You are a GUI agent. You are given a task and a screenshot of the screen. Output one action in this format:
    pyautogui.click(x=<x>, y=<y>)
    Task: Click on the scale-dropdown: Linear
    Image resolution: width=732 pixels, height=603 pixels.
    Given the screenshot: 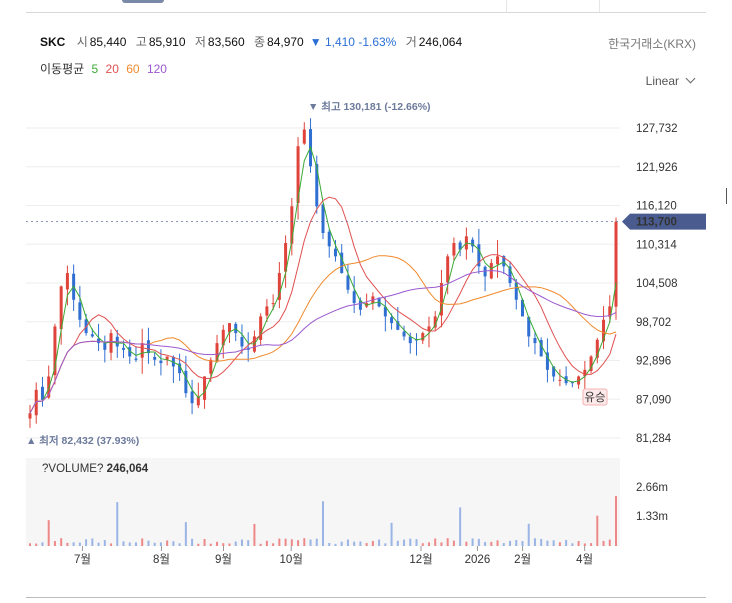 What is the action you would take?
    pyautogui.click(x=671, y=80)
    